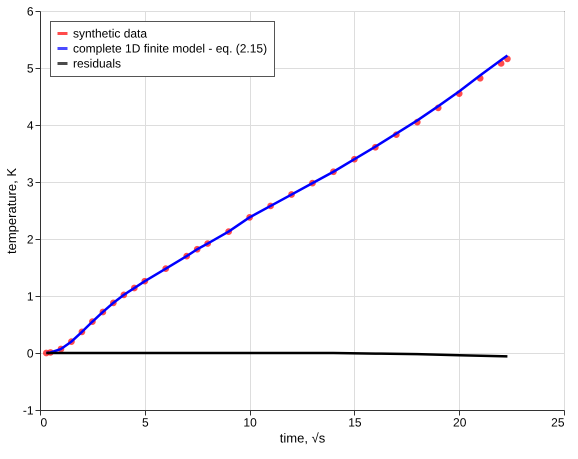  Describe the element at coordinates (460, 423) in the screenshot. I see `x-tick-label: 20` at that location.